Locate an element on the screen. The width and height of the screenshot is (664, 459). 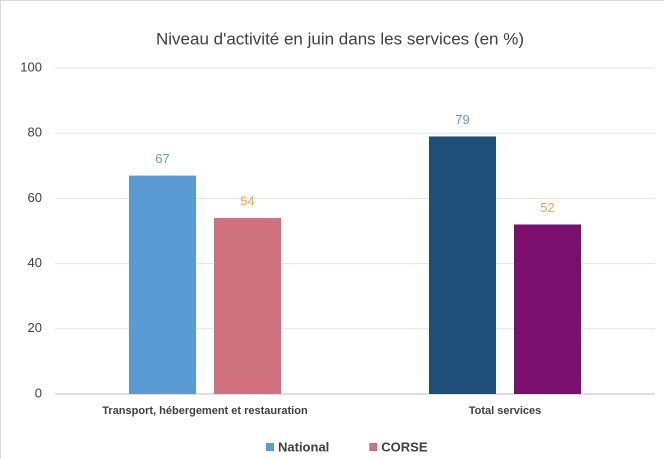
x-tick-label: Transport, hébergement et restauration is located at coordinates (205, 411).